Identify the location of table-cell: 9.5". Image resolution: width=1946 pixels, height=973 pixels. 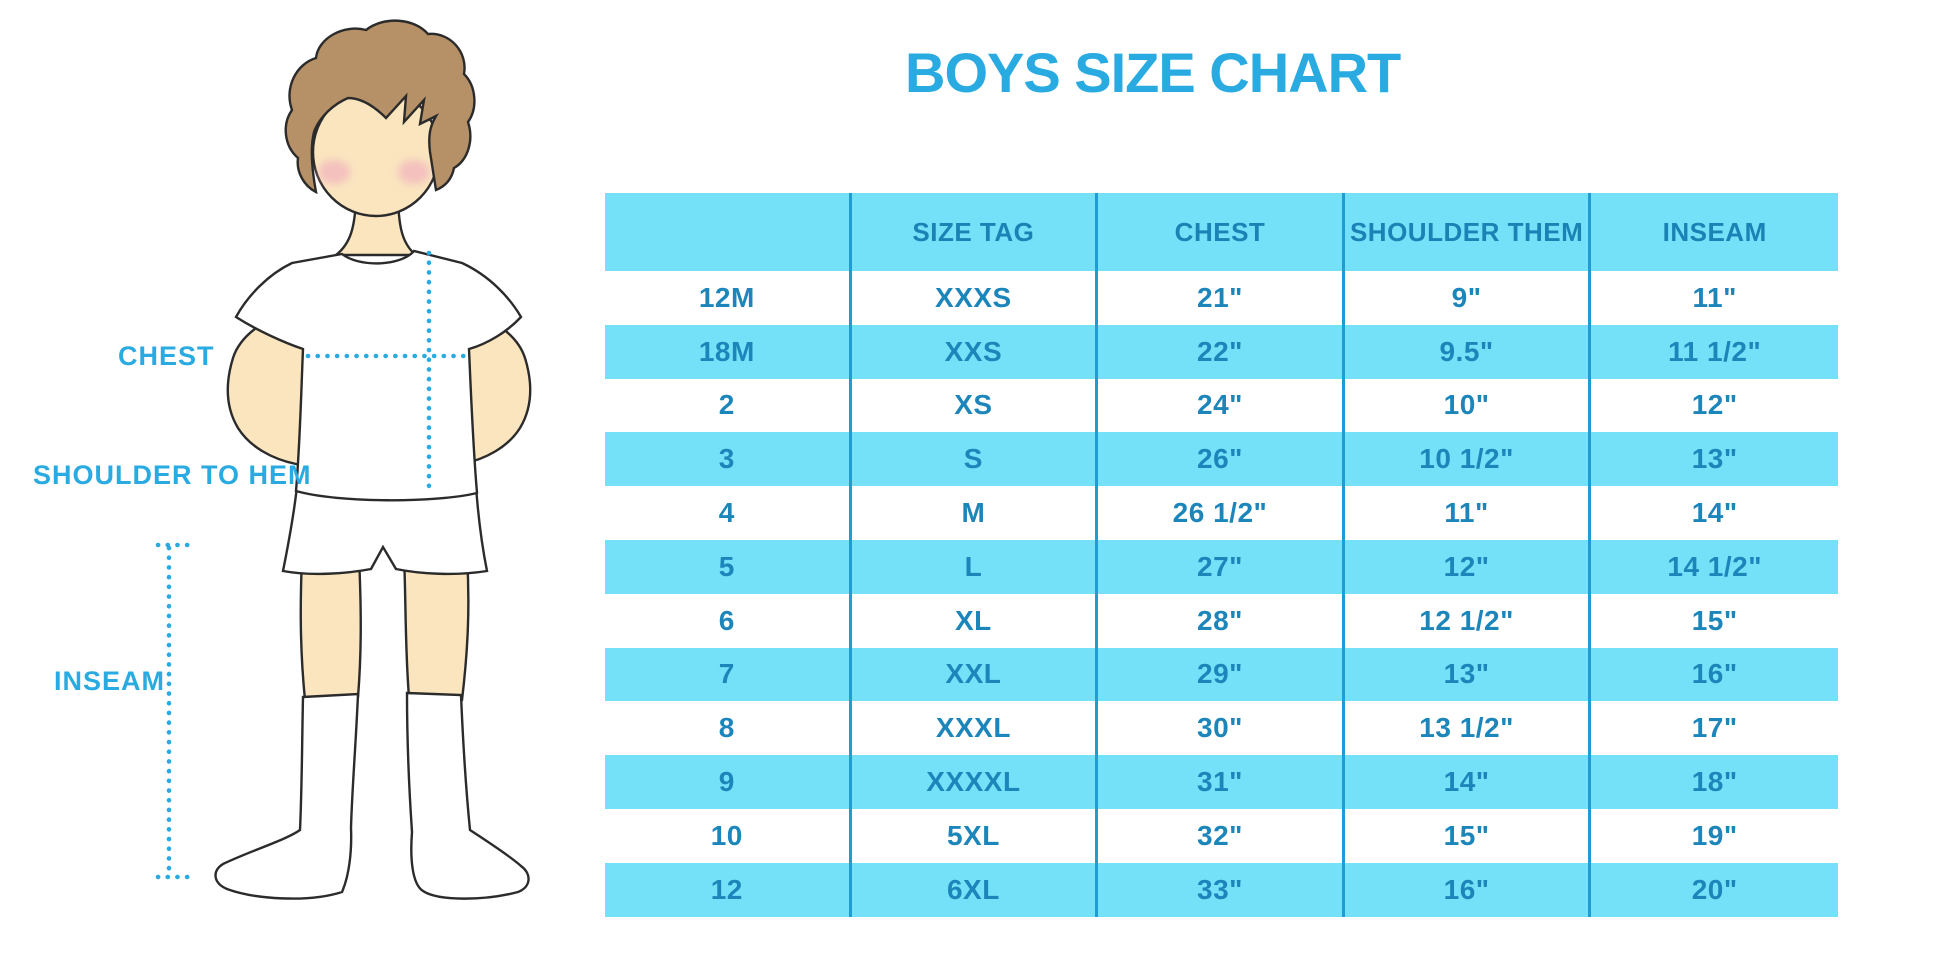
(1468, 351).